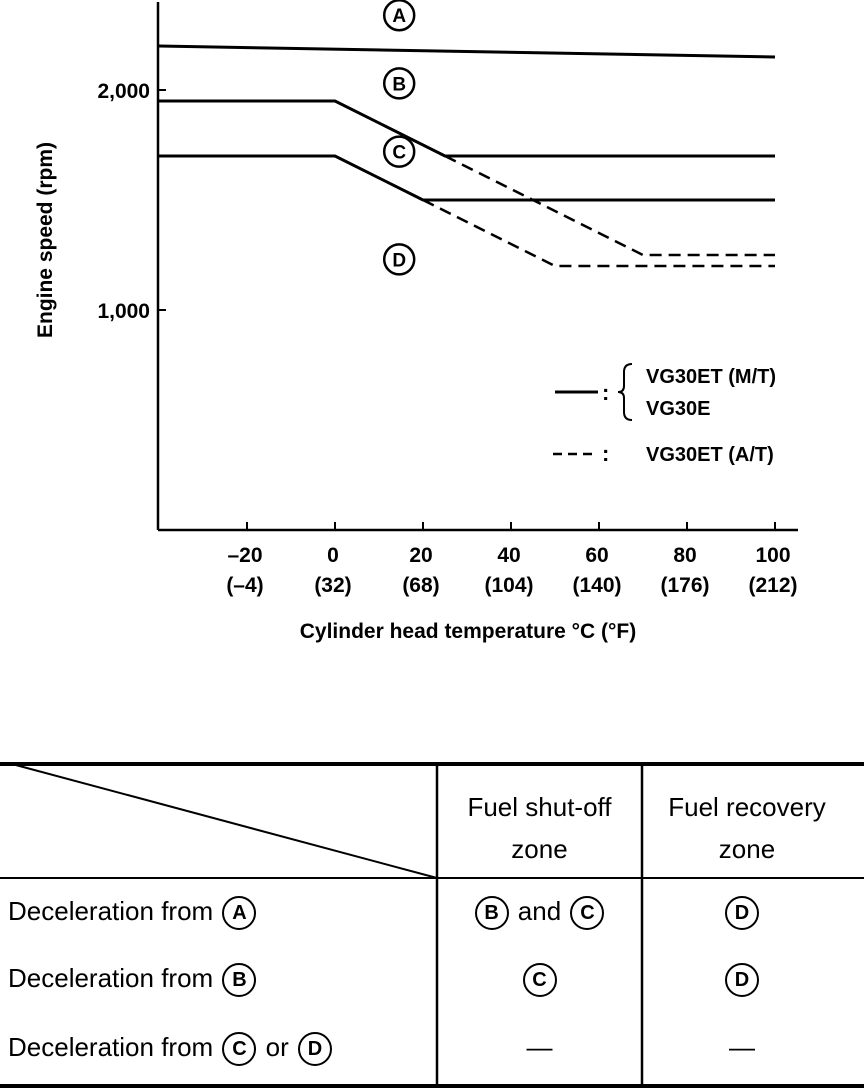 This screenshot has height=1090, width=864. What do you see at coordinates (123, 311) in the screenshot?
I see `y-tick-label: 1,000` at bounding box center [123, 311].